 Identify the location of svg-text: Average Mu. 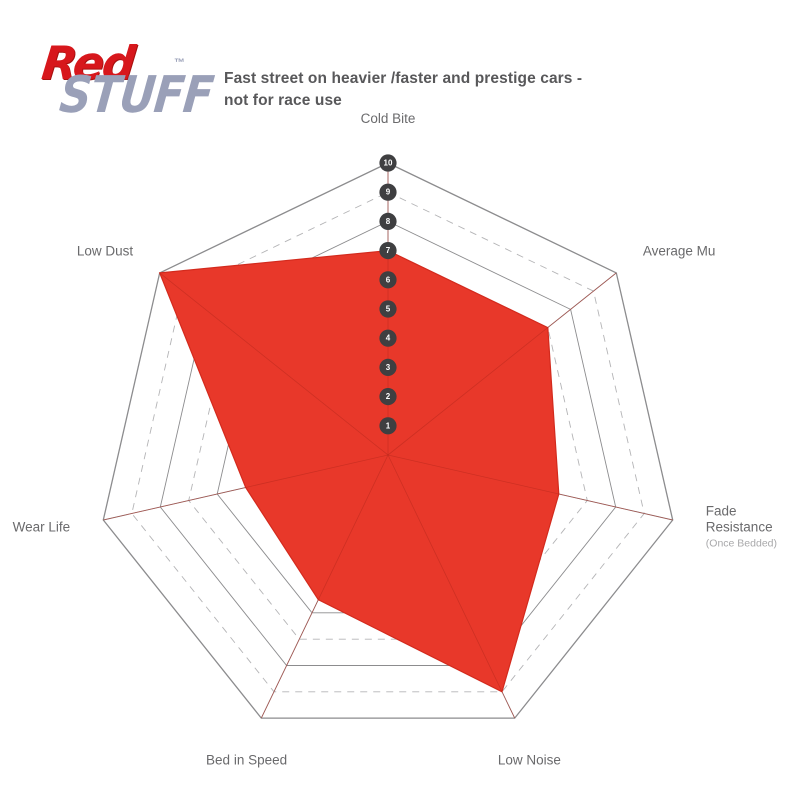
(679, 251).